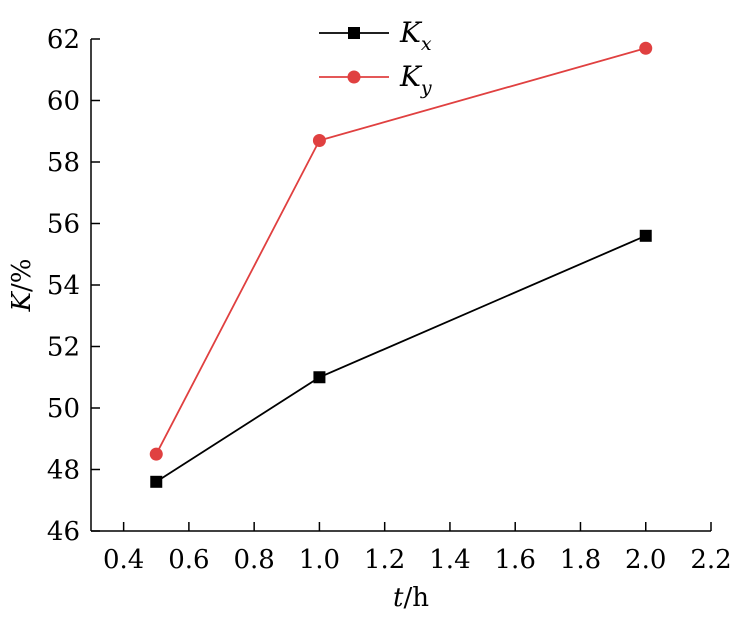  Describe the element at coordinates (580, 560) in the screenshot. I see `x-tick-label: 1.8` at that location.